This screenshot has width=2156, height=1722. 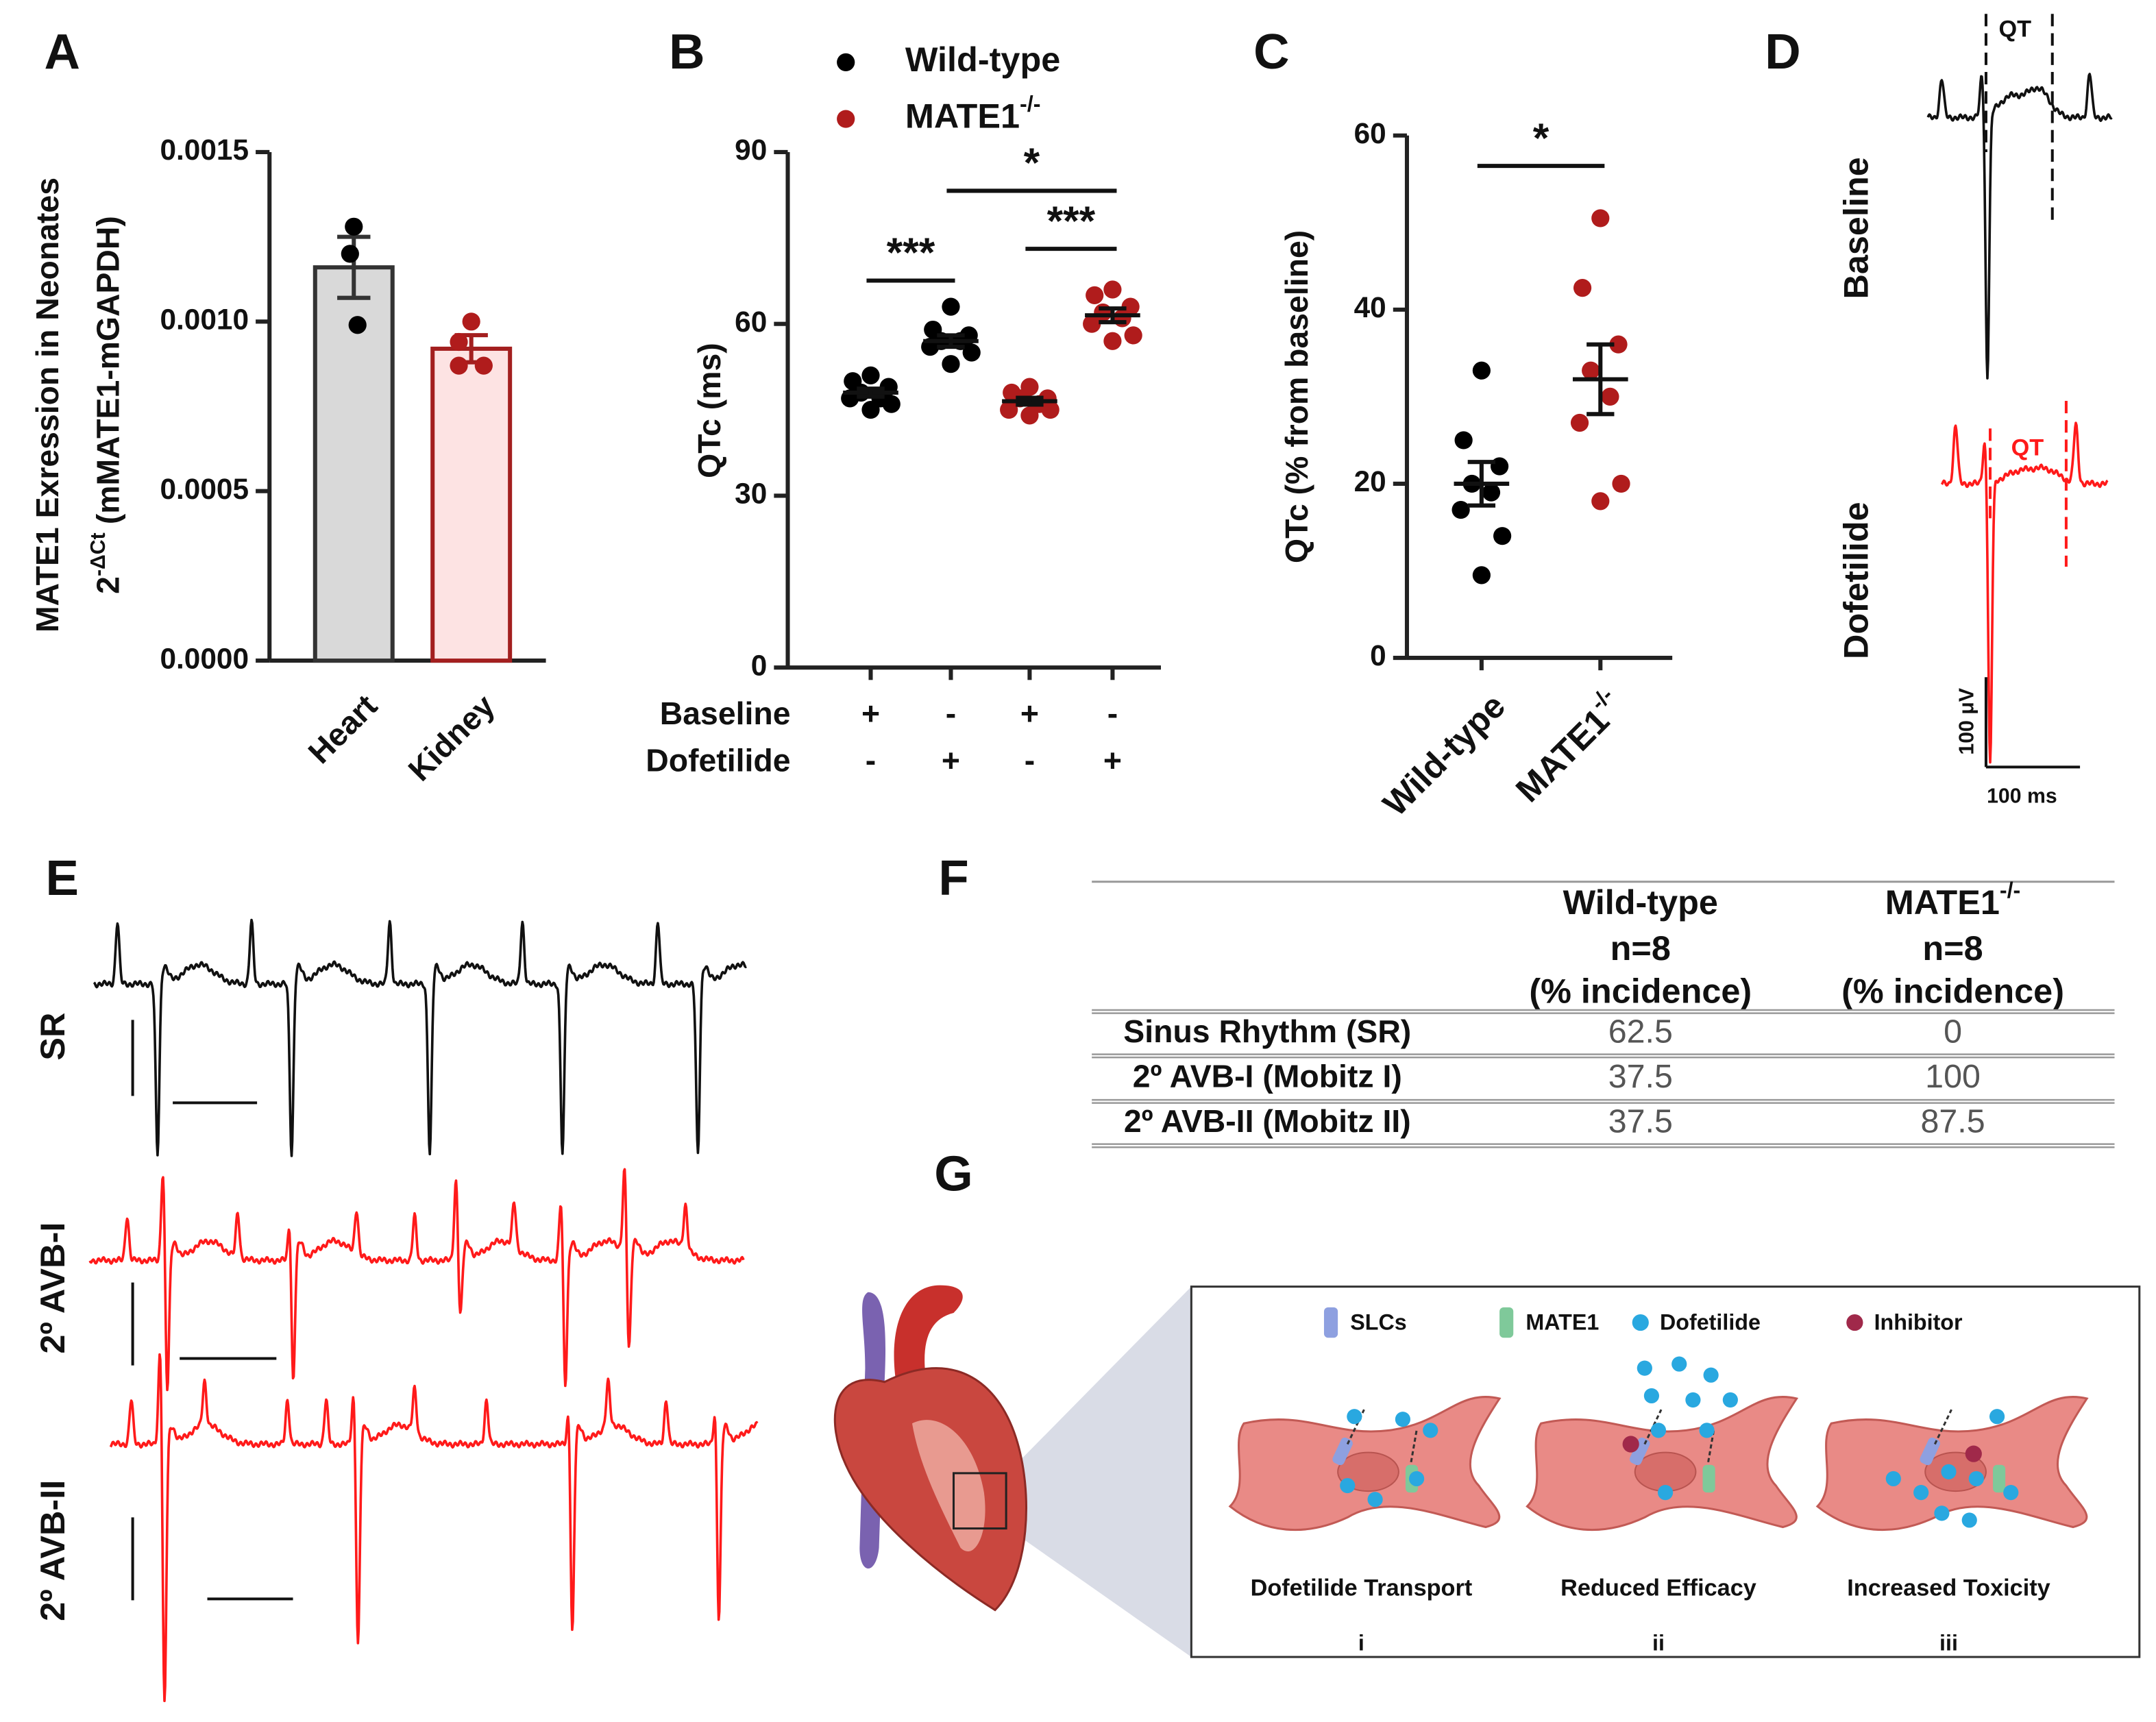 What do you see at coordinates (1942, 902) in the screenshot?
I see `column-name: MATE1` at bounding box center [1942, 902].